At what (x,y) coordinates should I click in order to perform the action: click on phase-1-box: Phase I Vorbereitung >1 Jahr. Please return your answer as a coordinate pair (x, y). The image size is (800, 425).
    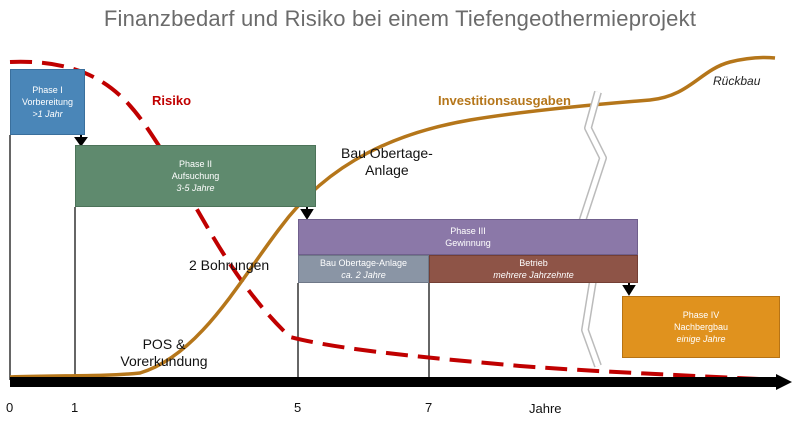
    Looking at the image, I should click on (47, 102).